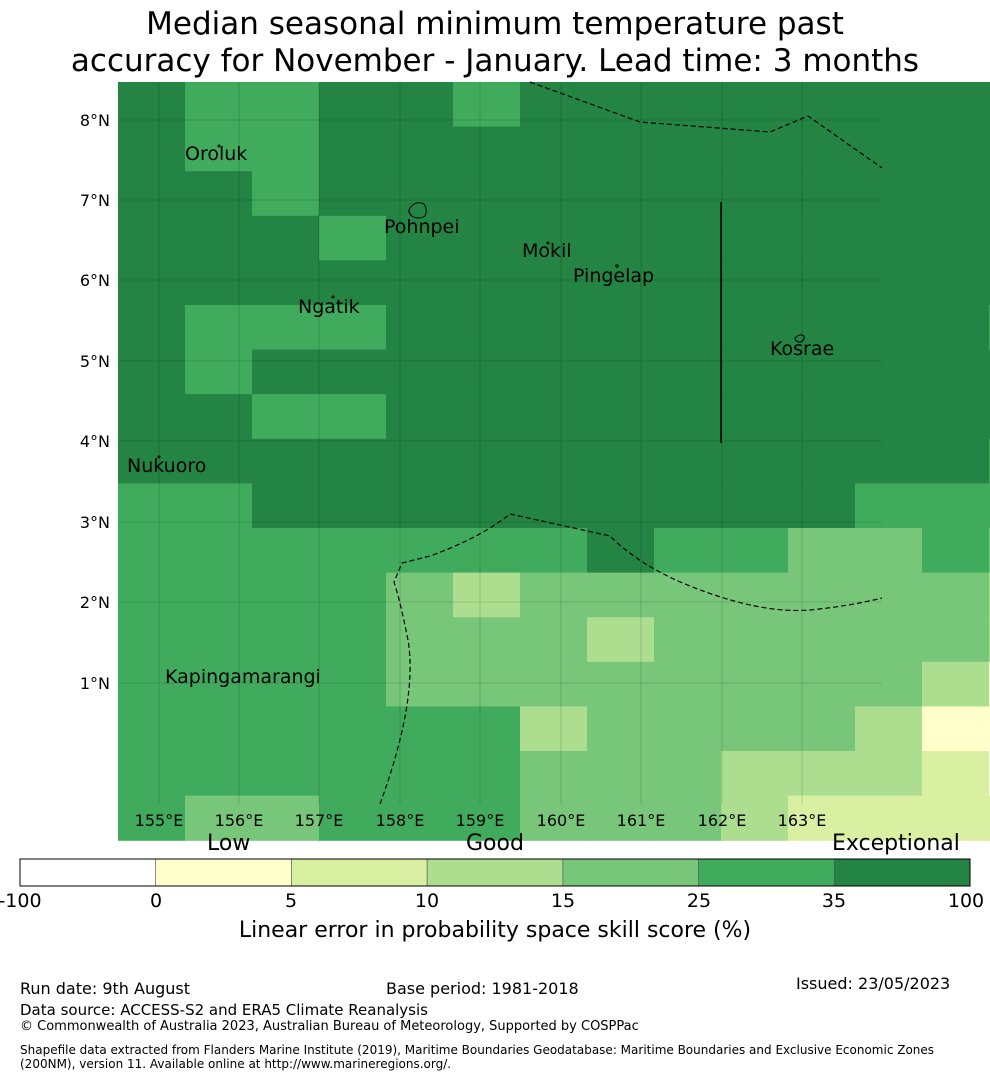  What do you see at coordinates (482, 988) in the screenshot?
I see `base-period: Base period: 1981-2018` at bounding box center [482, 988].